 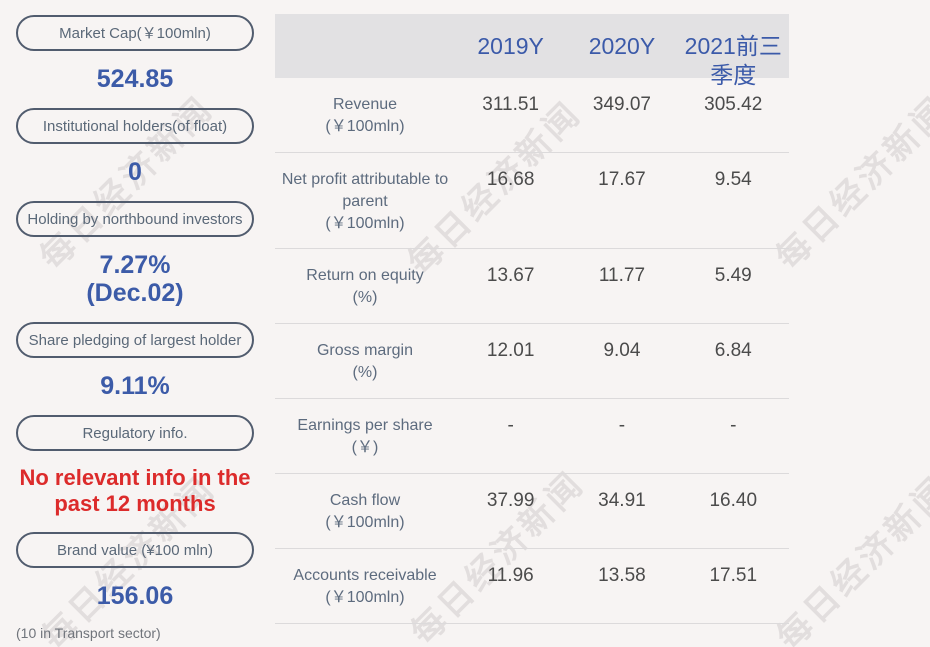 I want to click on stat-pill-brand-value: Brand value (¥100 mln), so click(x=135, y=550).